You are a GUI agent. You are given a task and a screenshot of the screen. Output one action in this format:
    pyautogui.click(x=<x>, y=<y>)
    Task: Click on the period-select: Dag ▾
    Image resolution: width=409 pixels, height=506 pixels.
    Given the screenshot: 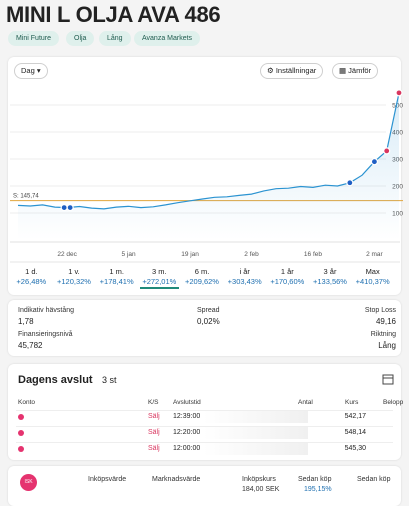 What is the action you would take?
    pyautogui.click(x=31, y=71)
    